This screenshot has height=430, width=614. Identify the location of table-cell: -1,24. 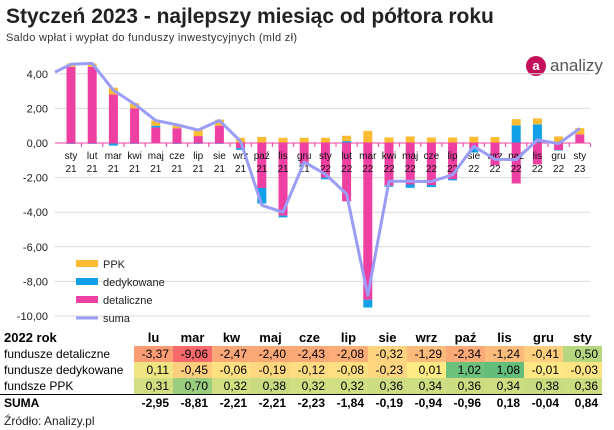
(504, 354).